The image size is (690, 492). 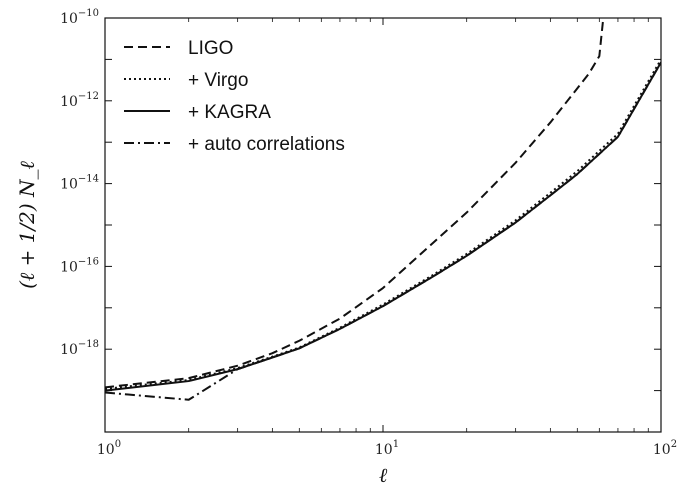 I want to click on y-tick-label: 10−14, so click(x=79, y=183).